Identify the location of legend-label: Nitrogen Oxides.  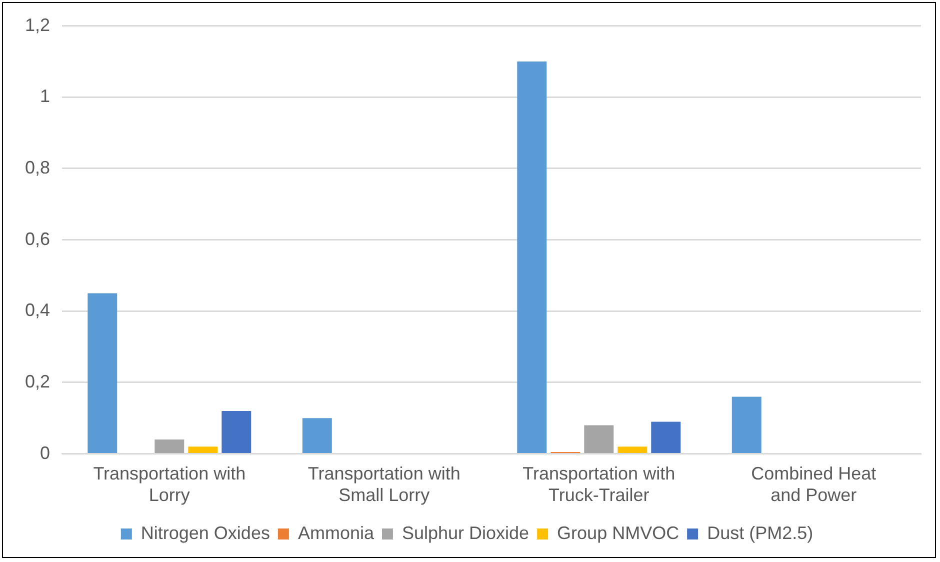
(205, 532).